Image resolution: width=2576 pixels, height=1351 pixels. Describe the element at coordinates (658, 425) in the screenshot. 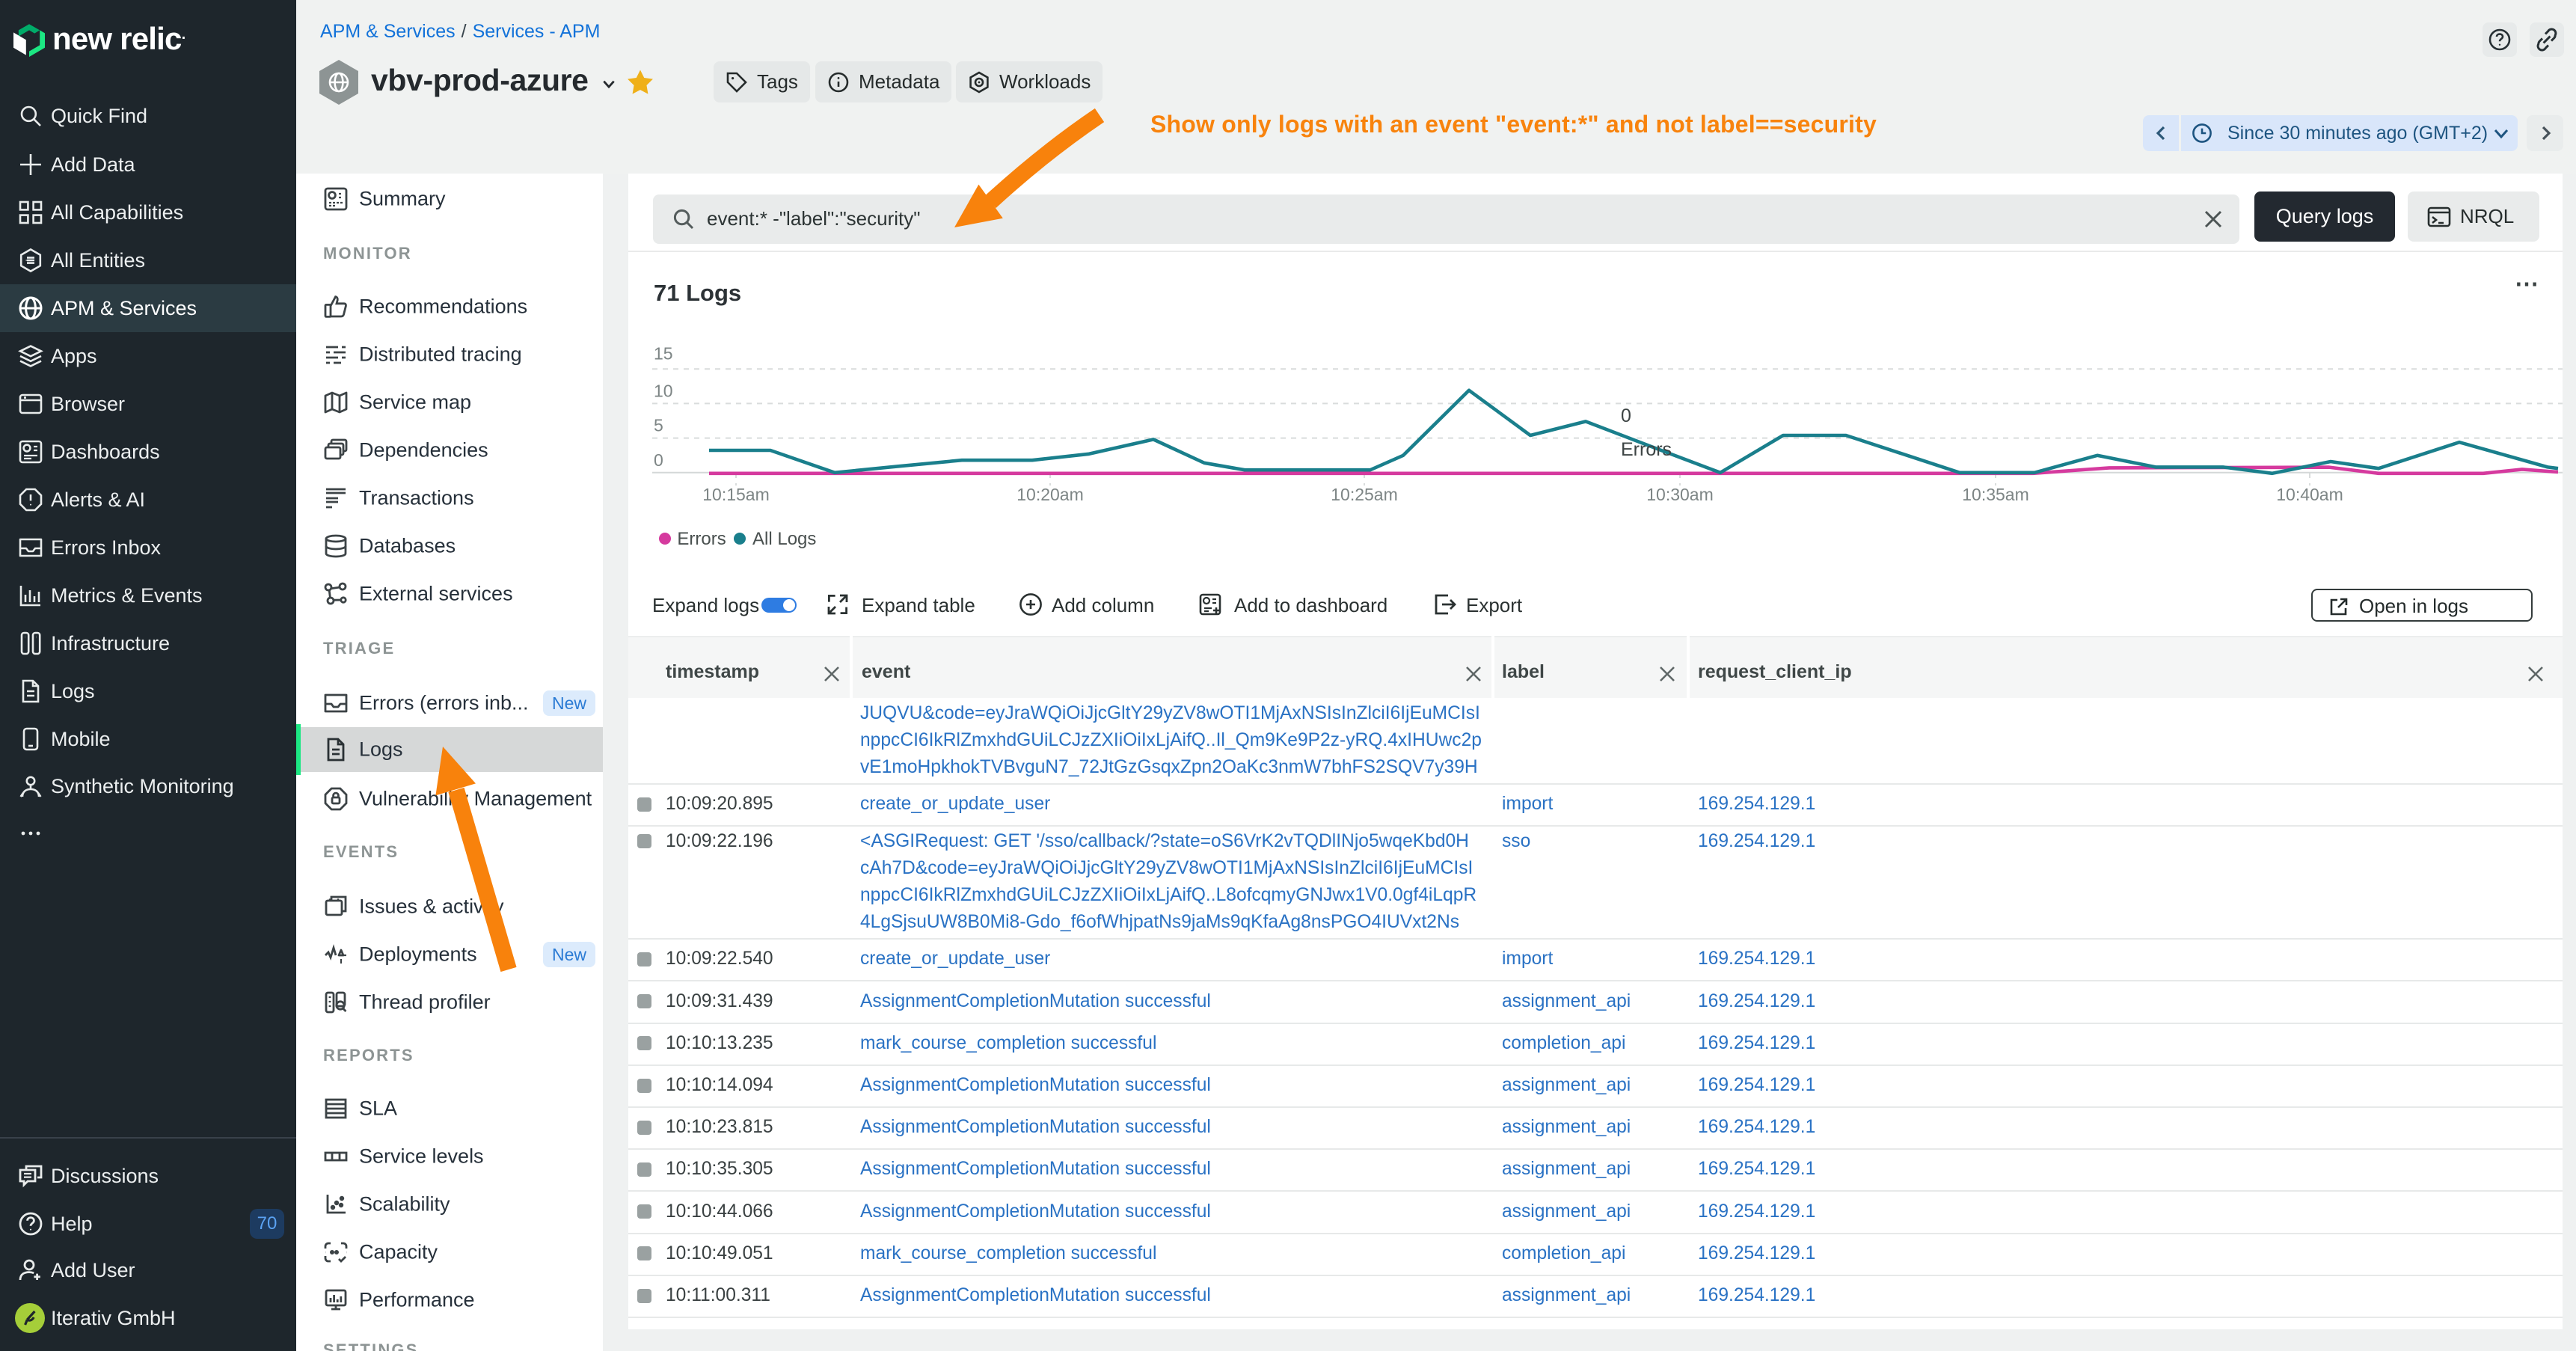

I see `svg-text: 5` at that location.